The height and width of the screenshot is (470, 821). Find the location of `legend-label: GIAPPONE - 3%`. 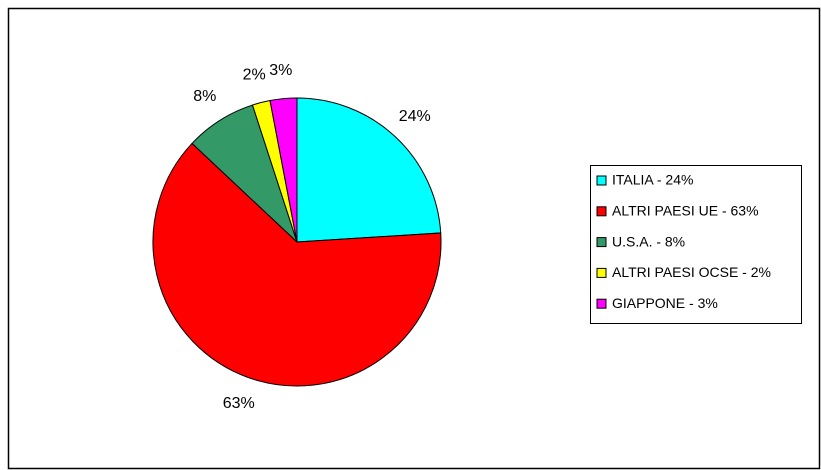

legend-label: GIAPPONE - 3% is located at coordinates (665, 303).